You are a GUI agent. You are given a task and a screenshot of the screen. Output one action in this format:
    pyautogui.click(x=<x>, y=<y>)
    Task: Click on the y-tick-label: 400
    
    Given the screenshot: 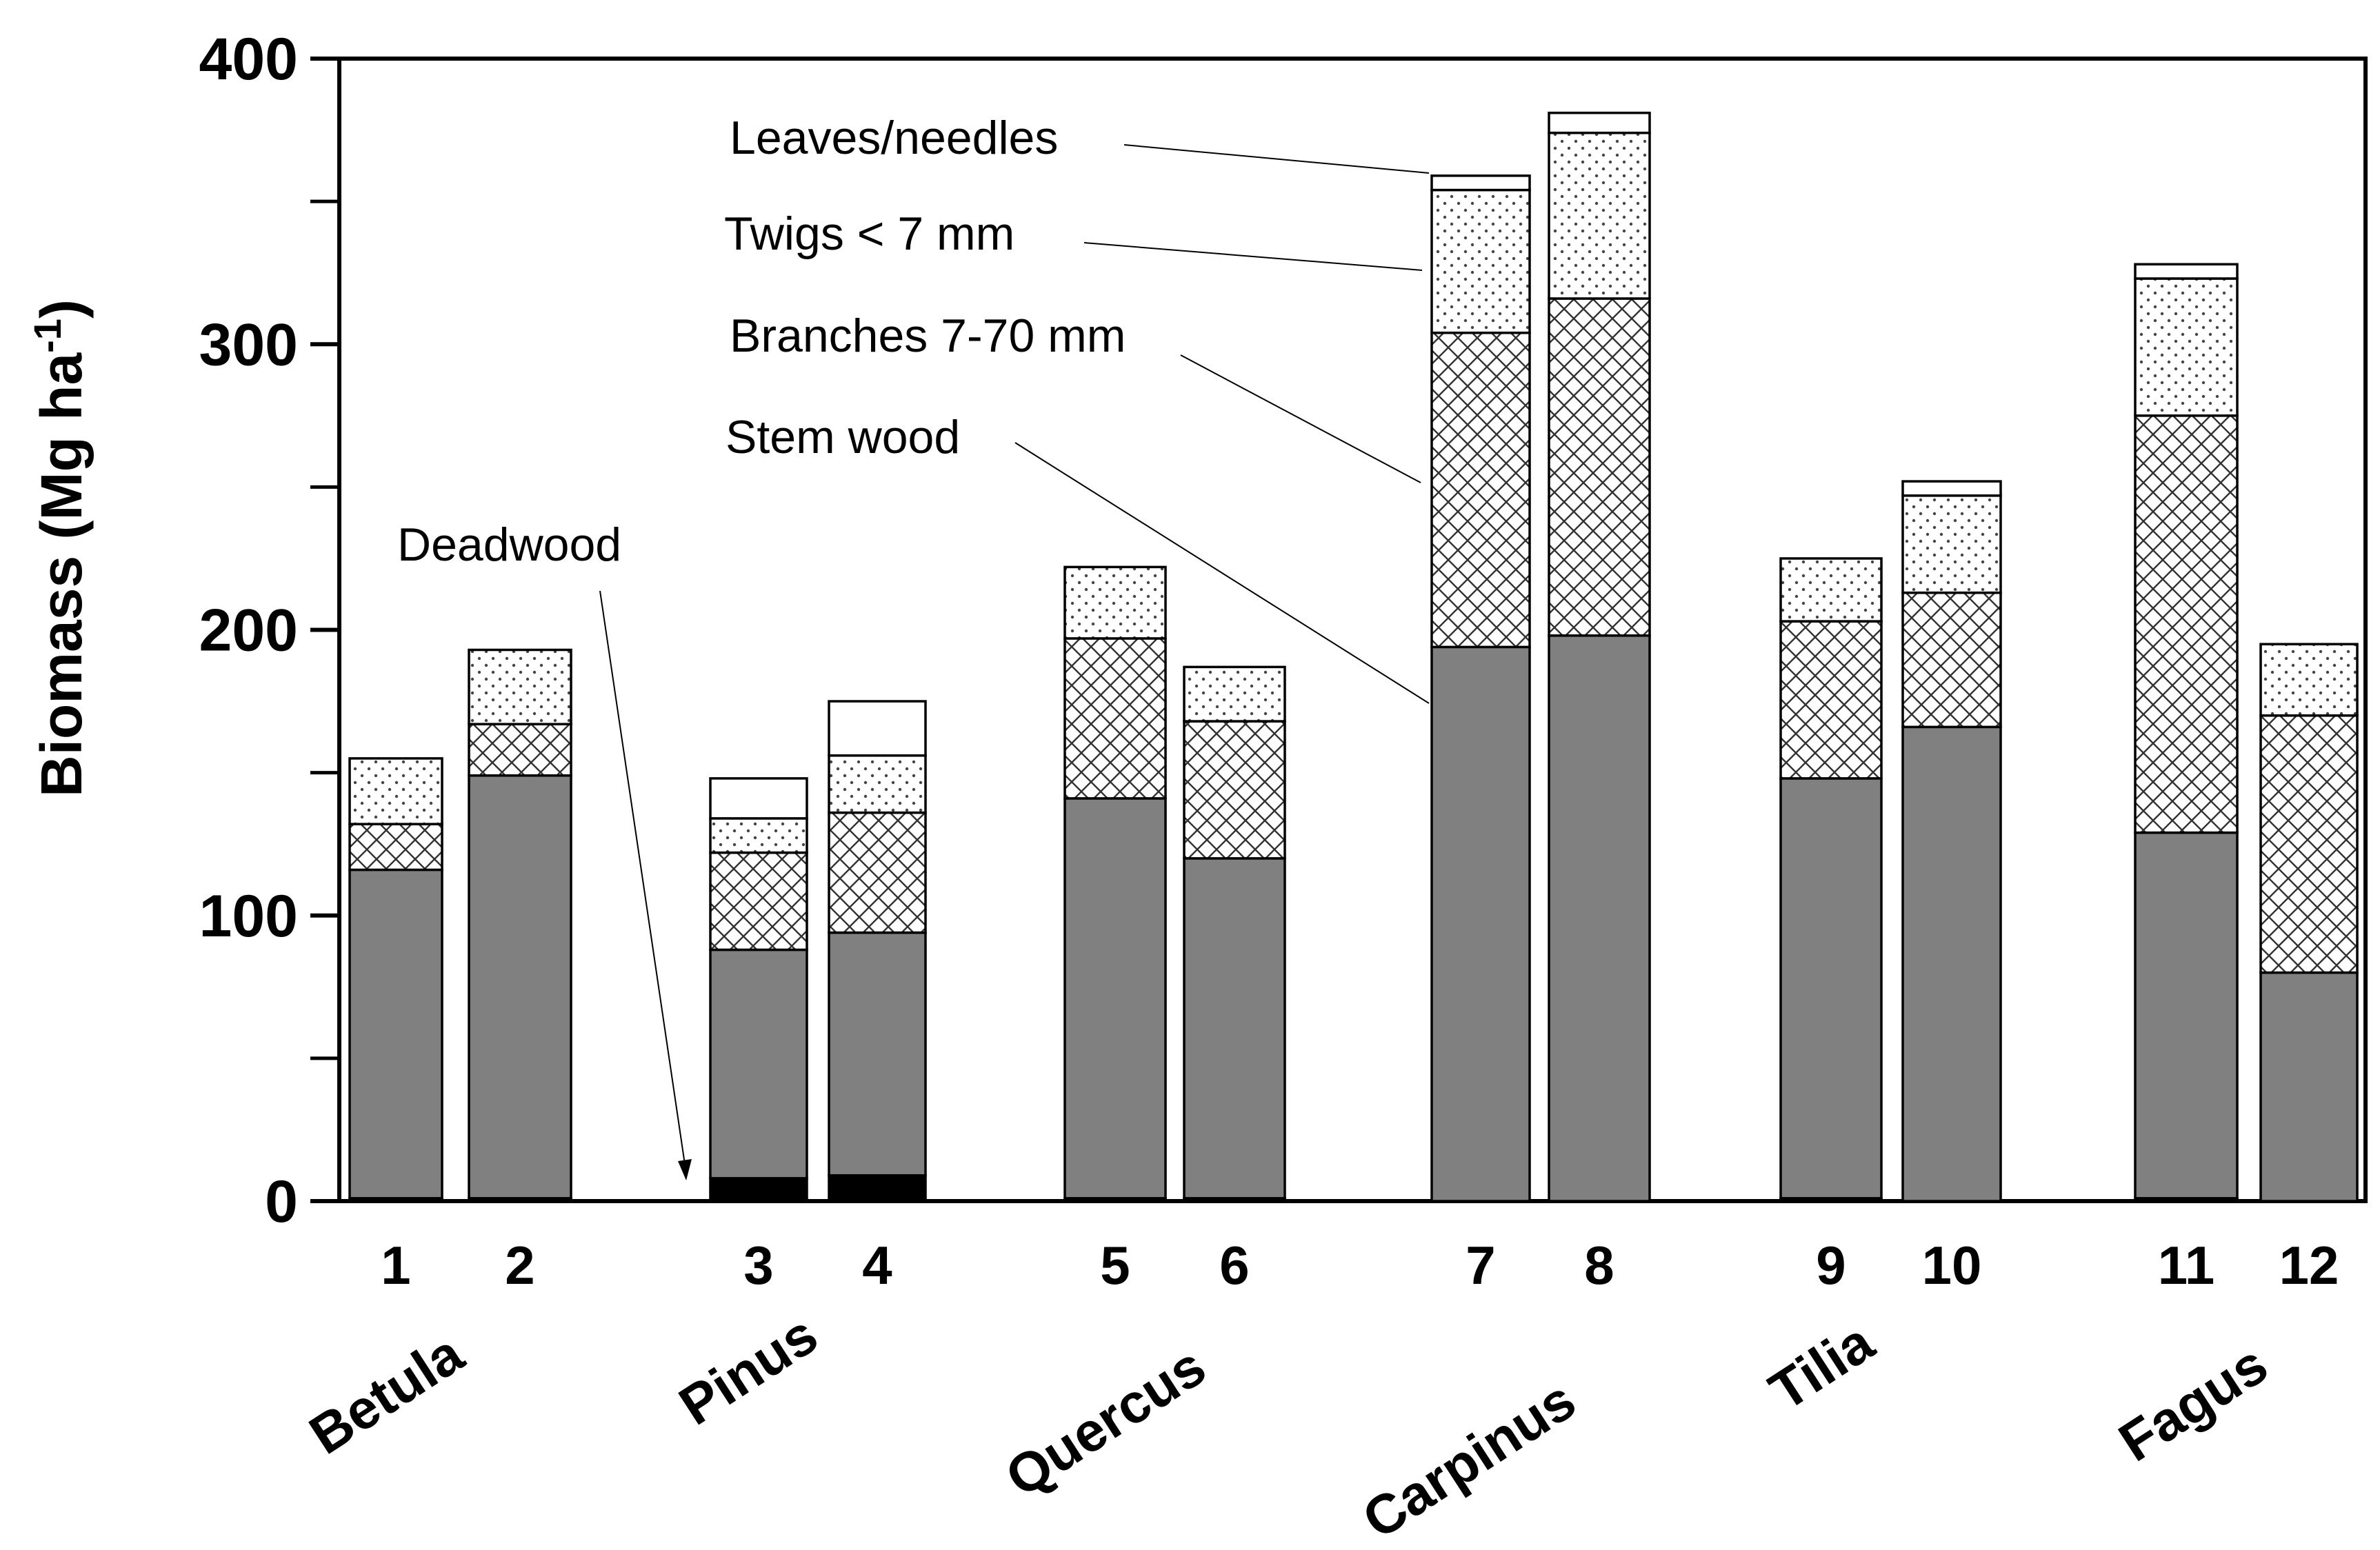 What is the action you would take?
    pyautogui.click(x=249, y=59)
    